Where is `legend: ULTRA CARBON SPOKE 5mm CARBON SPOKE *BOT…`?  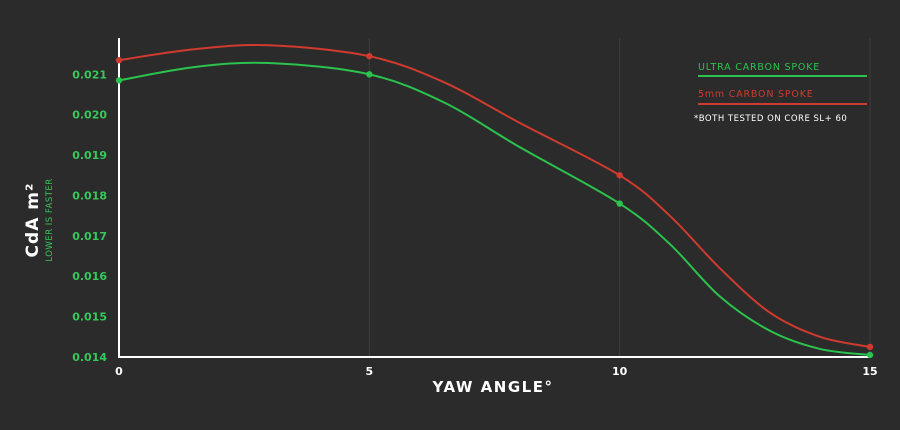 legend: ULTRA CARBON SPOKE 5mm CARBON SPOKE *BOT… is located at coordinates (780, 93).